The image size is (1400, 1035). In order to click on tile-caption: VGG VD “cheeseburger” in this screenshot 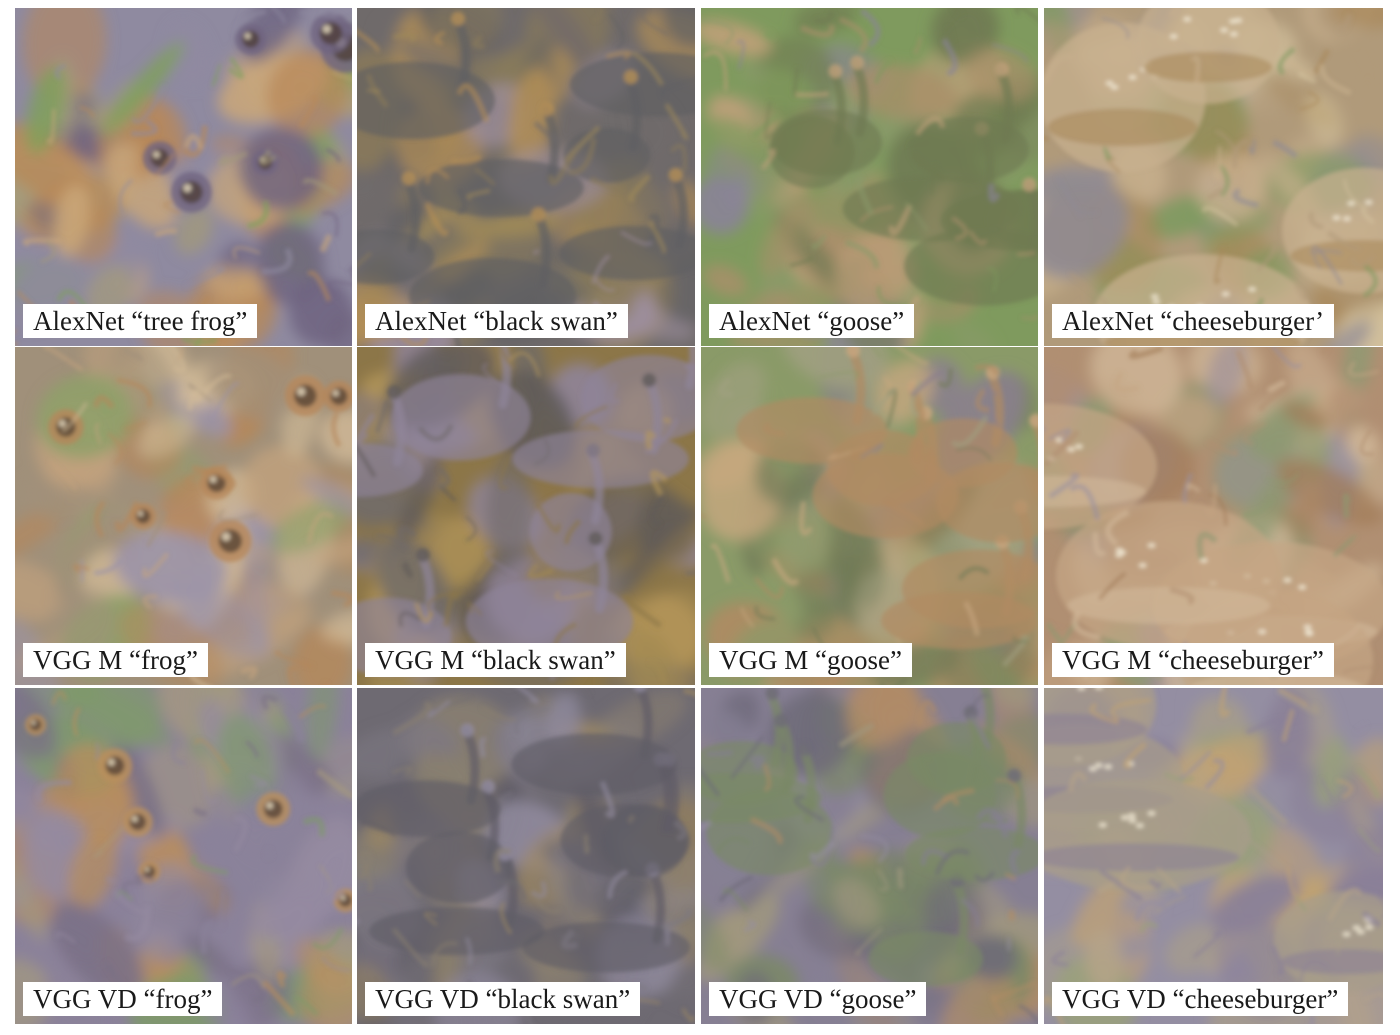, I will do `click(1200, 999)`.